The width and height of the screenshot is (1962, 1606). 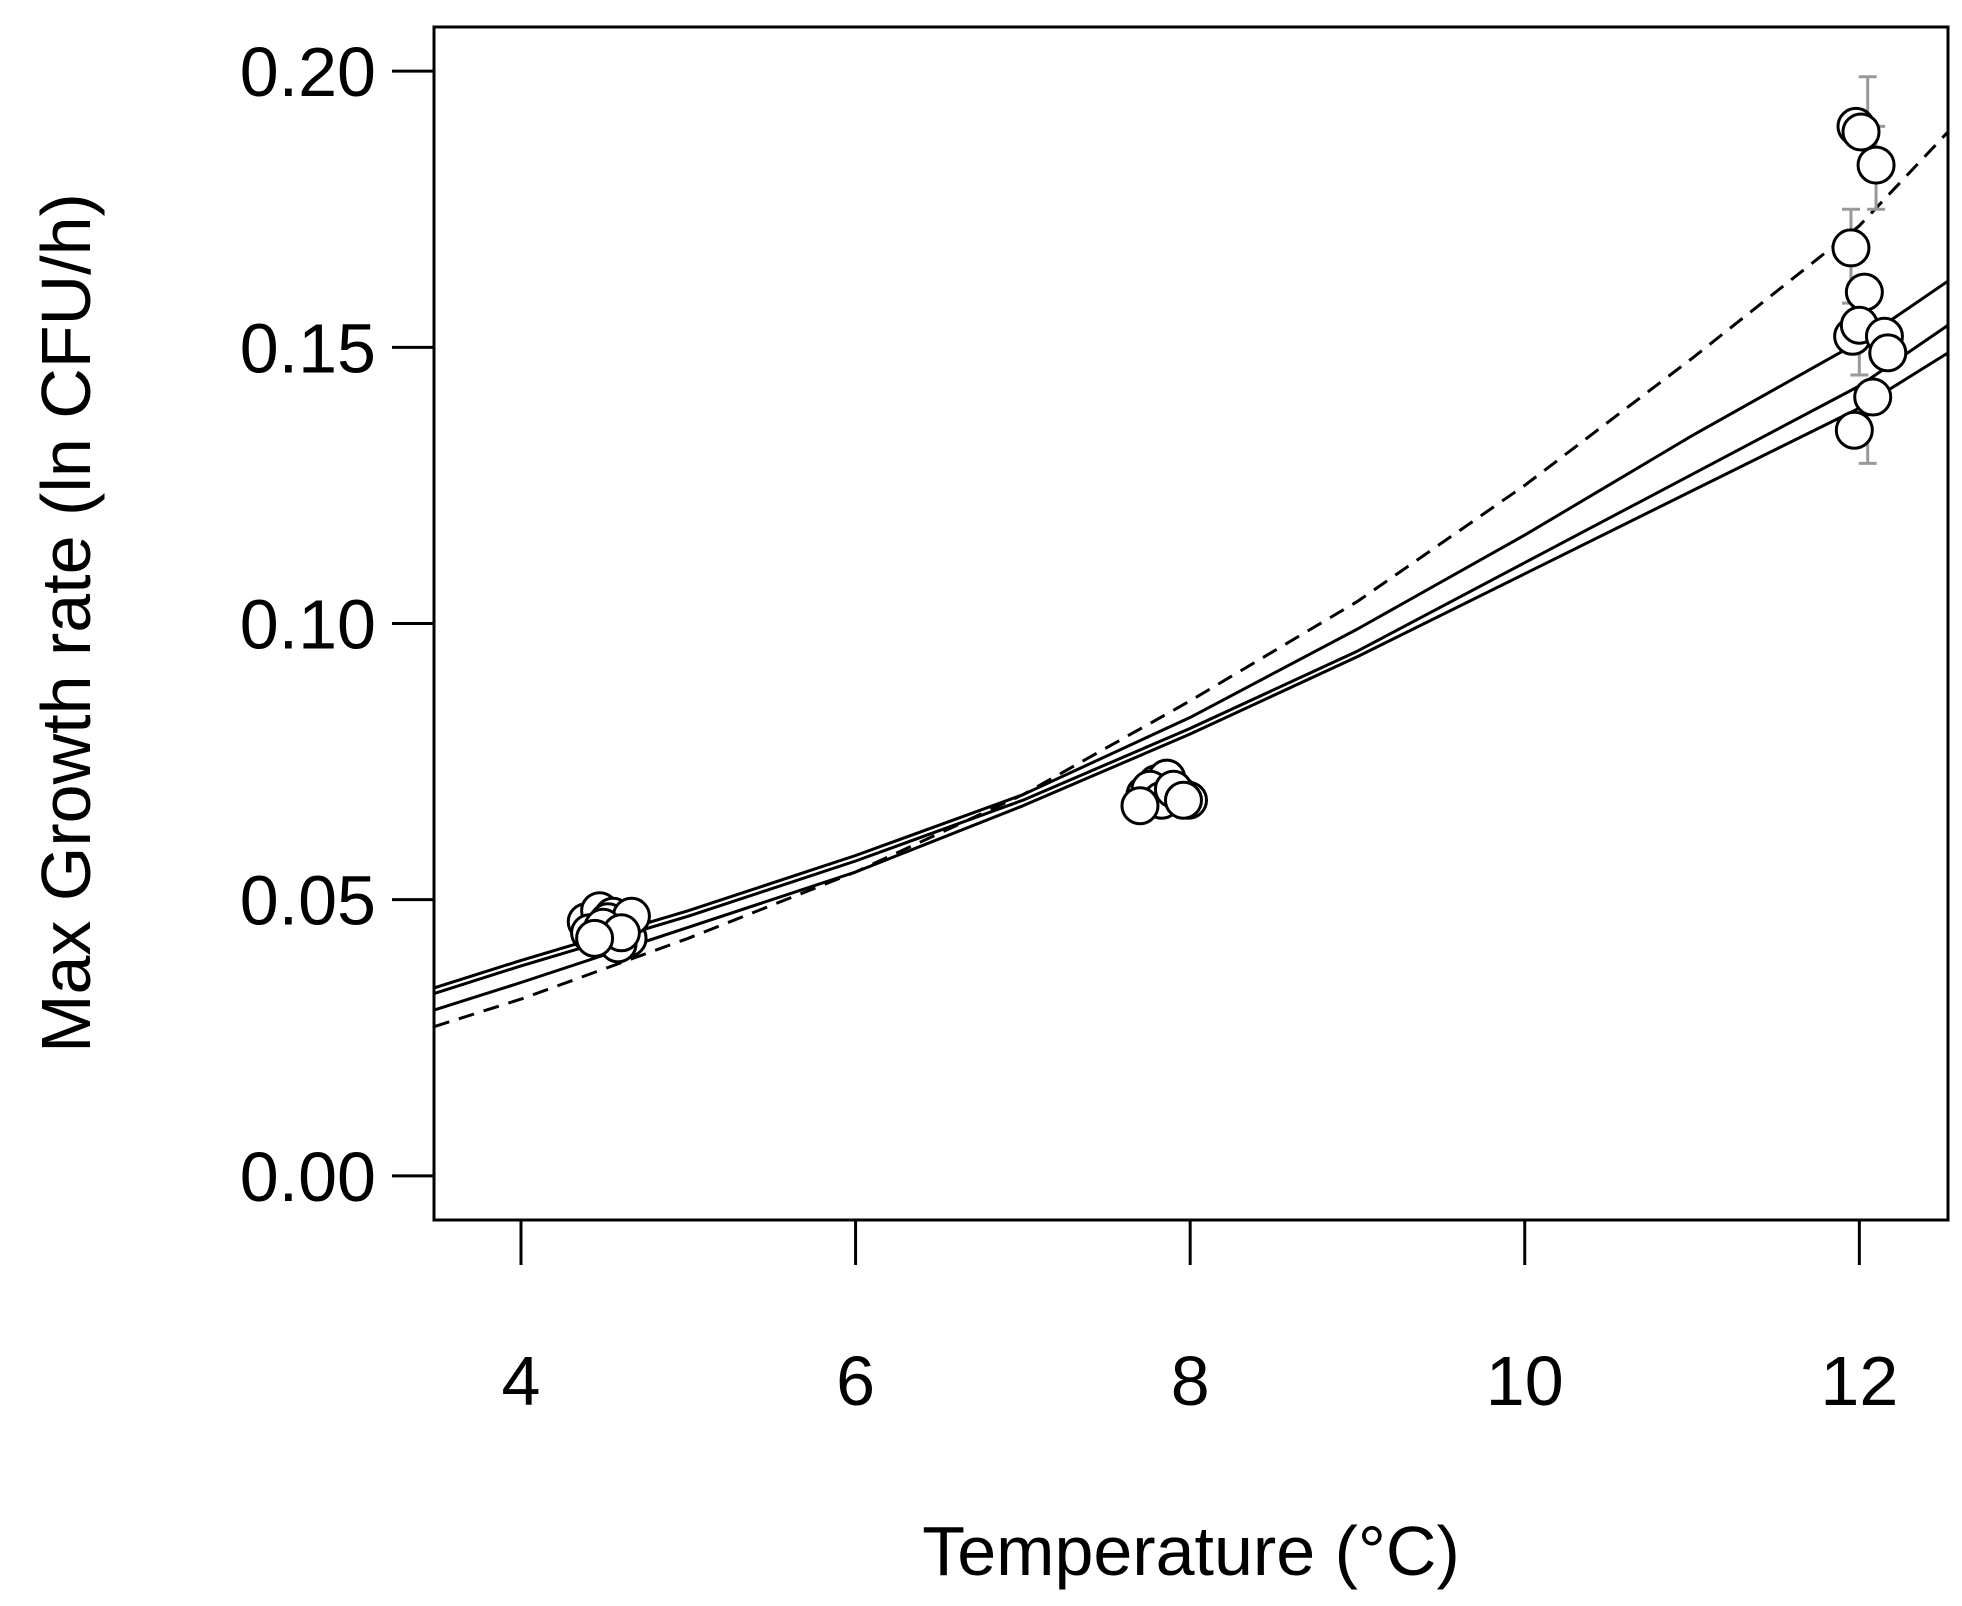 I want to click on y-tick-label: 0.20, so click(x=308, y=72).